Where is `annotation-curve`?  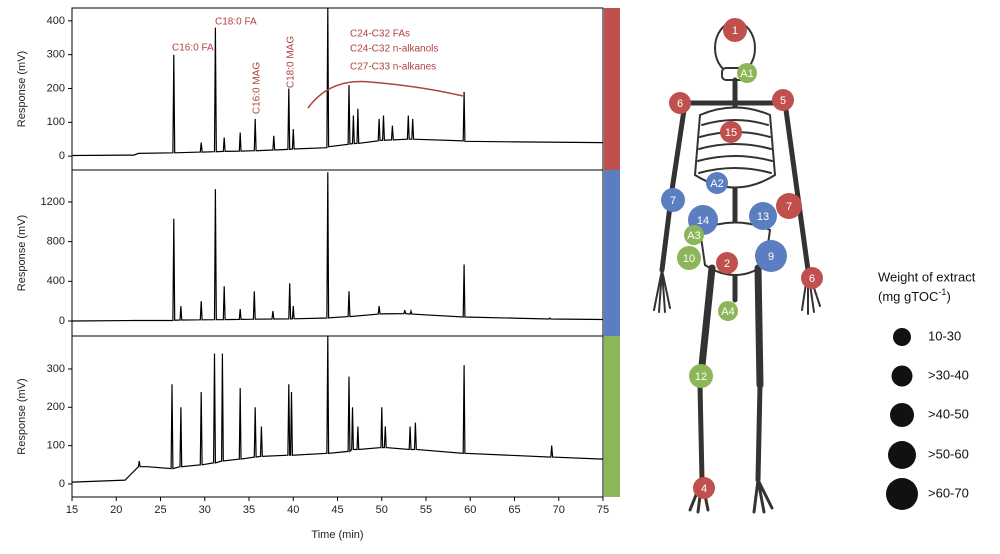 annotation-curve is located at coordinates (385, 94).